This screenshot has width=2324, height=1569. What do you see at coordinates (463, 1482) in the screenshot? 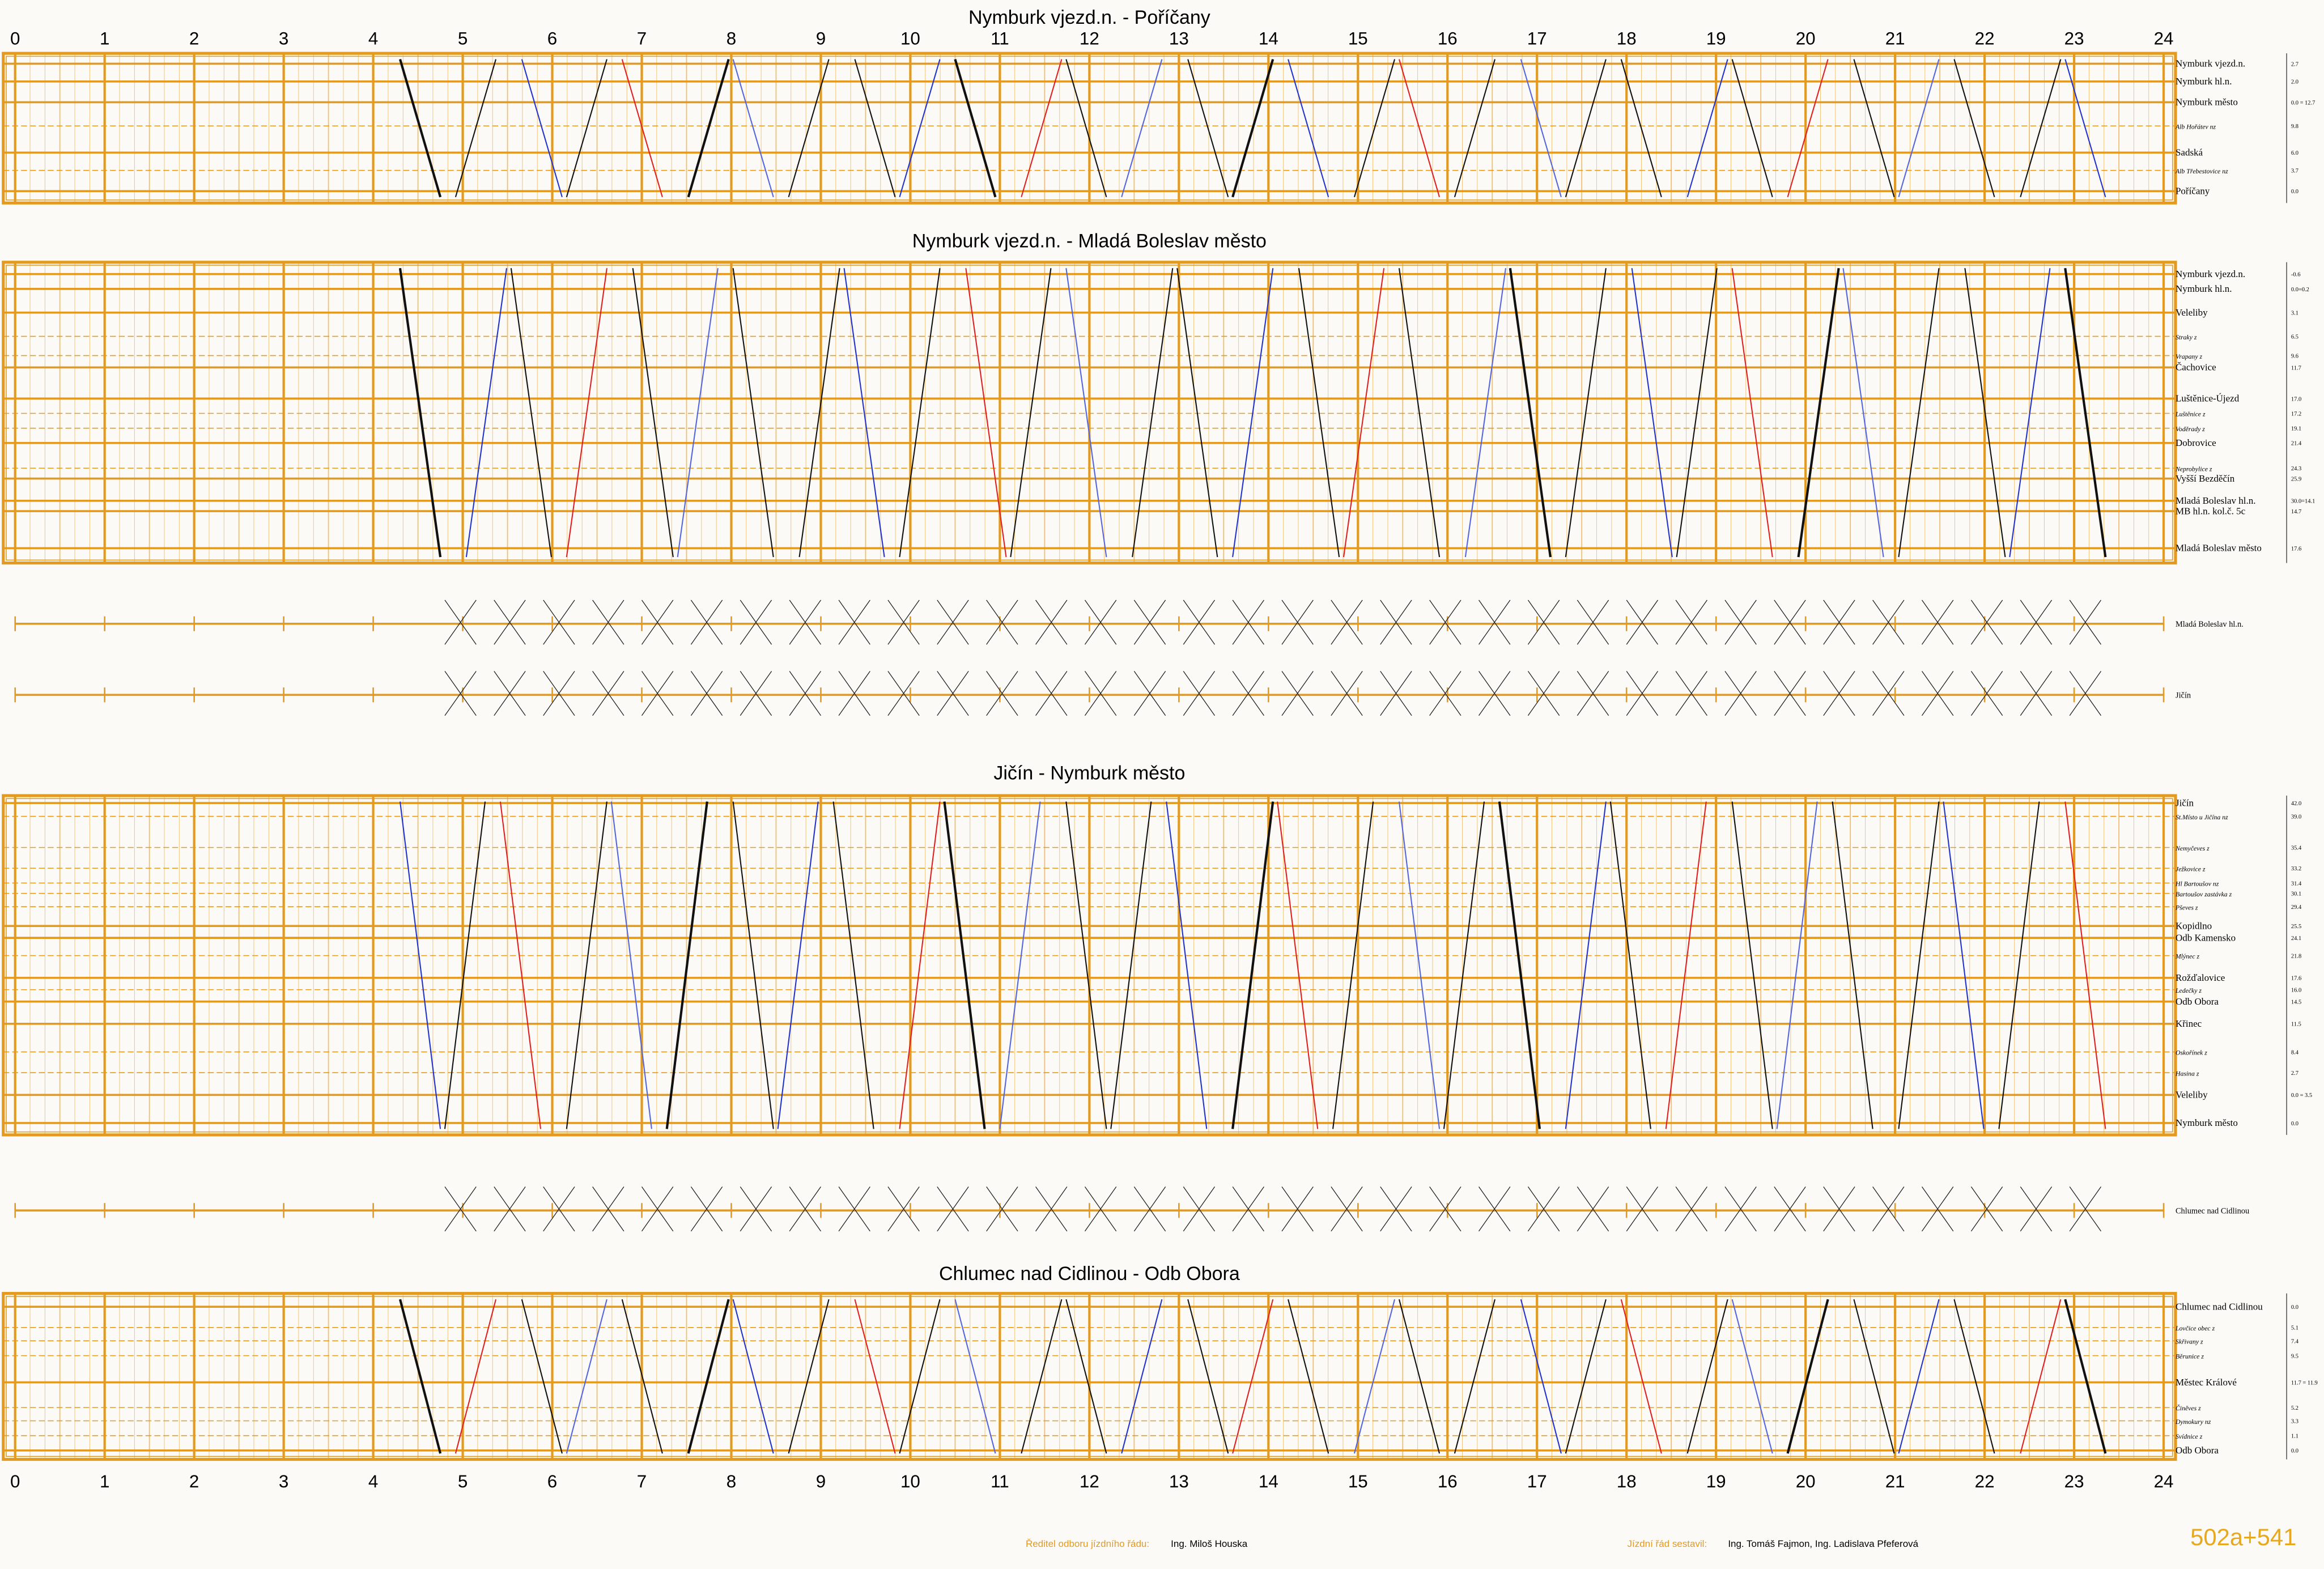
I see `hour-label: 5` at bounding box center [463, 1482].